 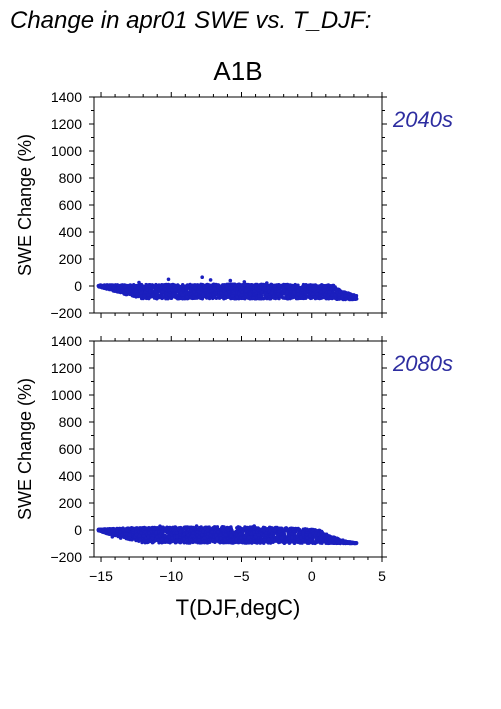 What do you see at coordinates (71, 449) in the screenshot?
I see `y-tick-label: 600` at bounding box center [71, 449].